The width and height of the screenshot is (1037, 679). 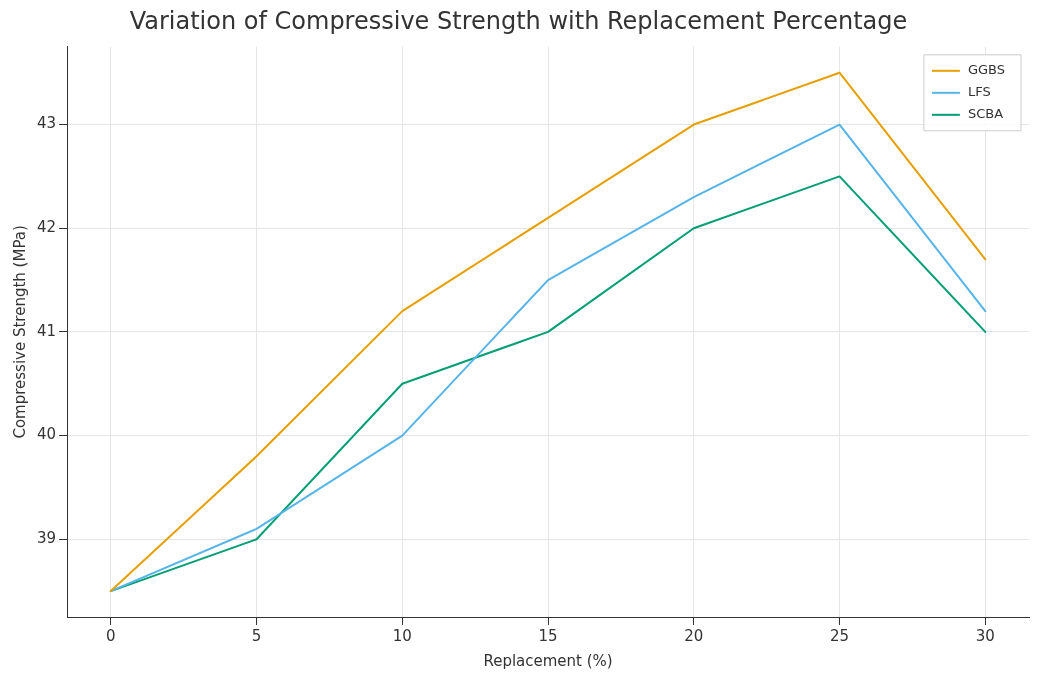 What do you see at coordinates (19, 332) in the screenshot?
I see `y-axis-title: Compressive Strength (MPa)` at bounding box center [19, 332].